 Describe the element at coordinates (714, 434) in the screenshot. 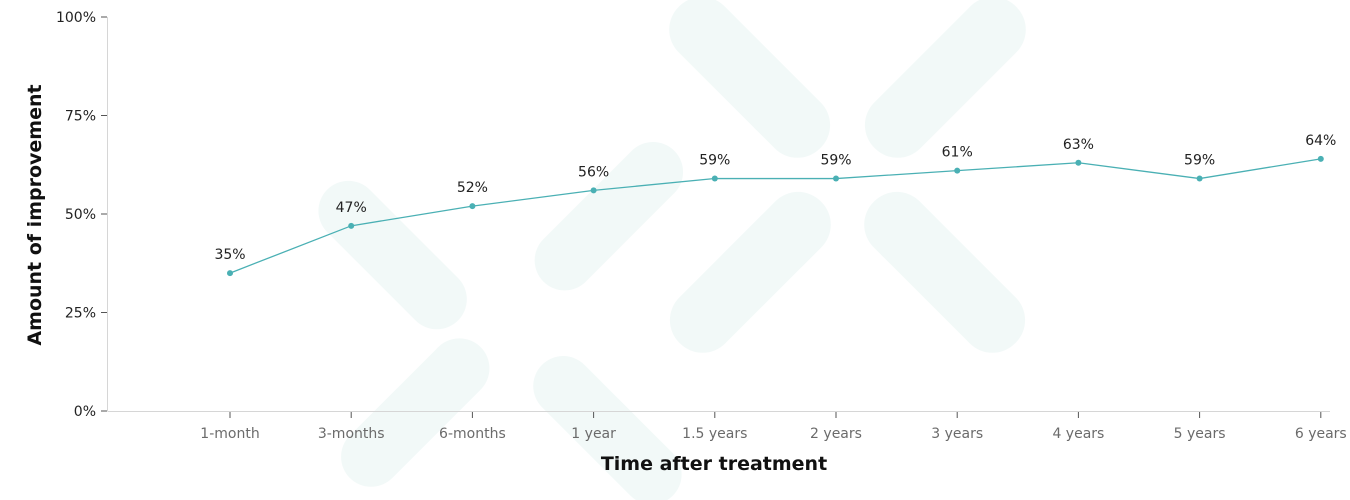

I see `x-tick-label: 1.5 years` at that location.